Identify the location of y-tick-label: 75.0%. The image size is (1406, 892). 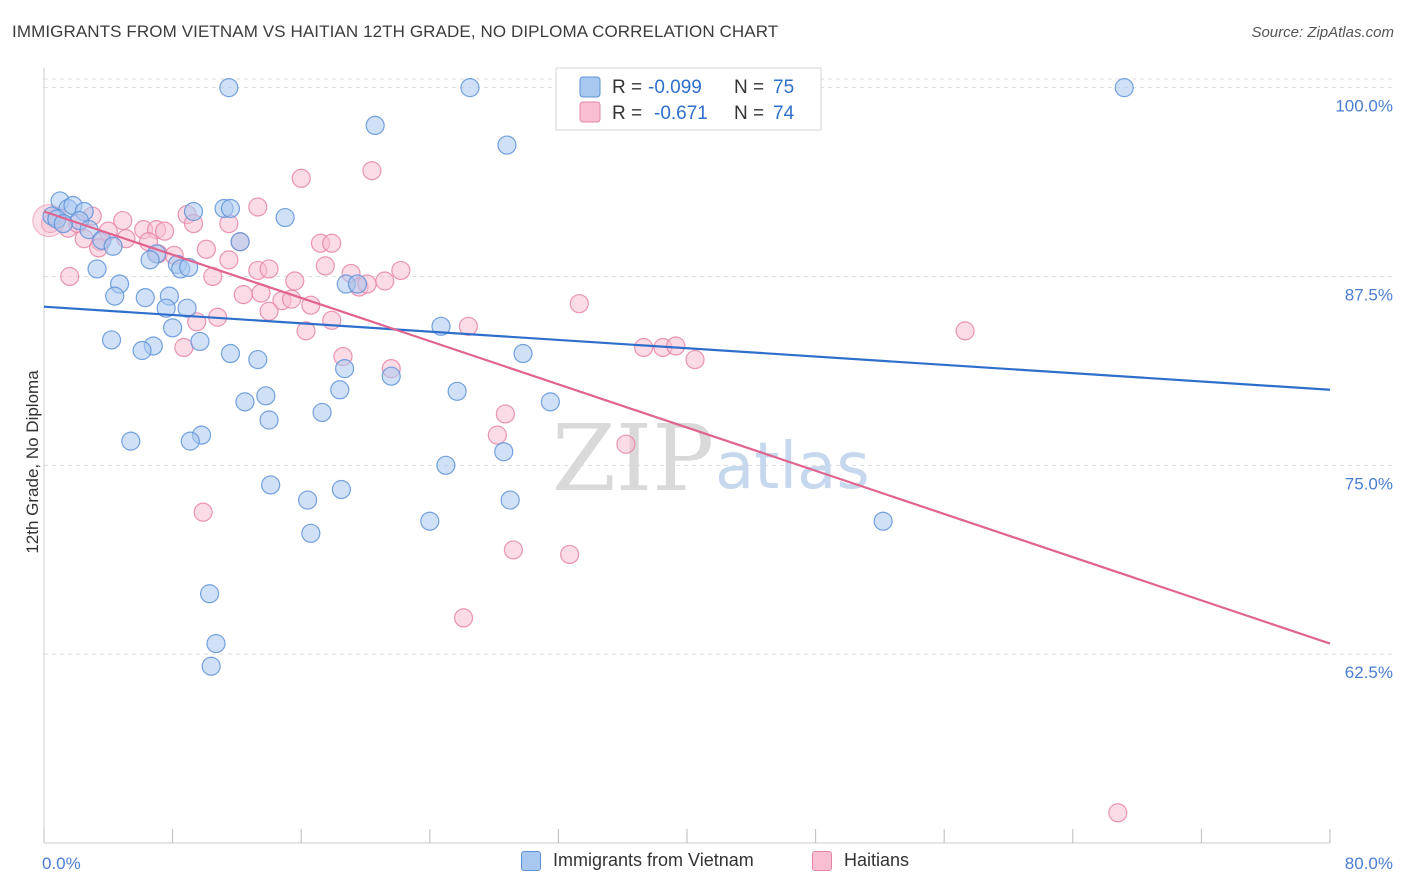
(1369, 483).